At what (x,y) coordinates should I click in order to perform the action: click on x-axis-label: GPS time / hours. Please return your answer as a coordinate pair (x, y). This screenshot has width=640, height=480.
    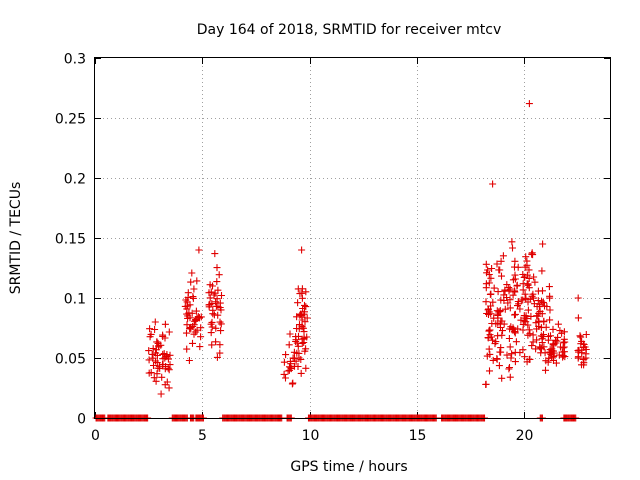
    Looking at the image, I should click on (348, 467).